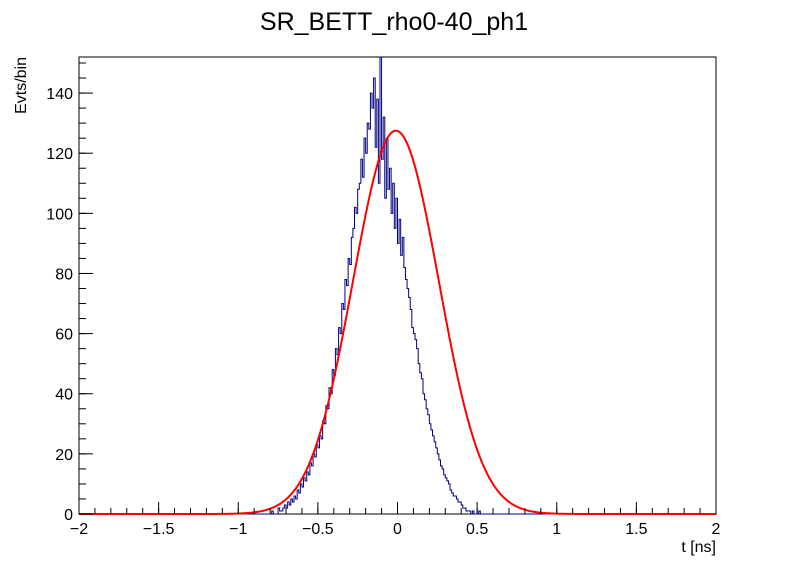 The width and height of the screenshot is (796, 572). I want to click on y-tick-label: 60, so click(64, 335).